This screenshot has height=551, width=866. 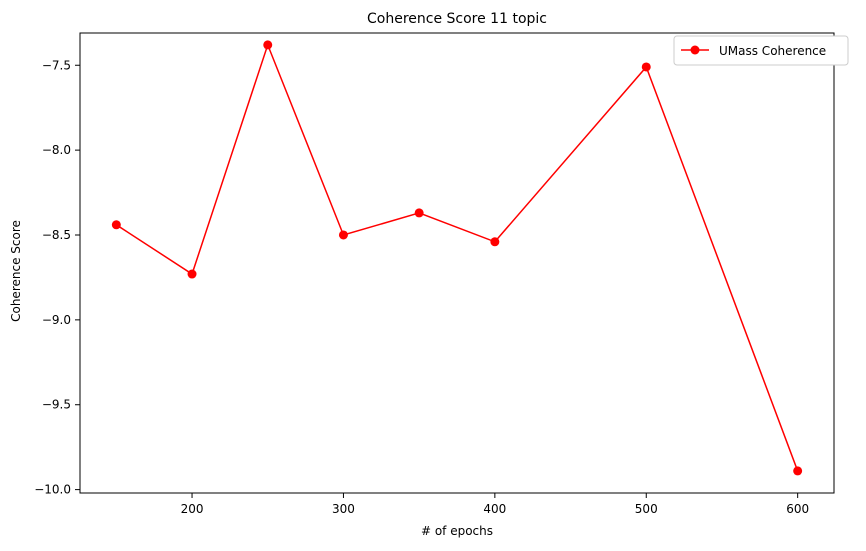 What do you see at coordinates (646, 509) in the screenshot?
I see `x-tick-label: 500` at bounding box center [646, 509].